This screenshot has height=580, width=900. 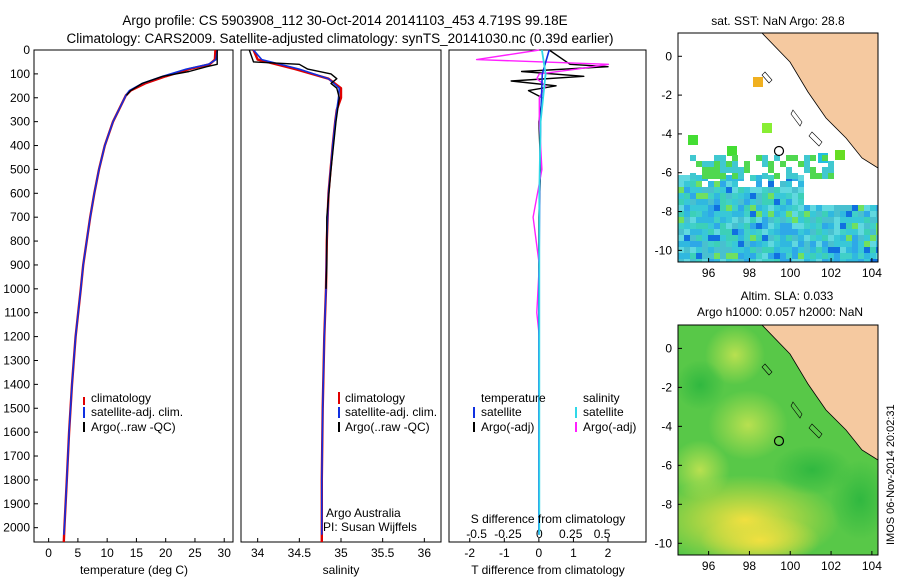 I want to click on sst-map-lat-label: -2, so click(x=666, y=95).